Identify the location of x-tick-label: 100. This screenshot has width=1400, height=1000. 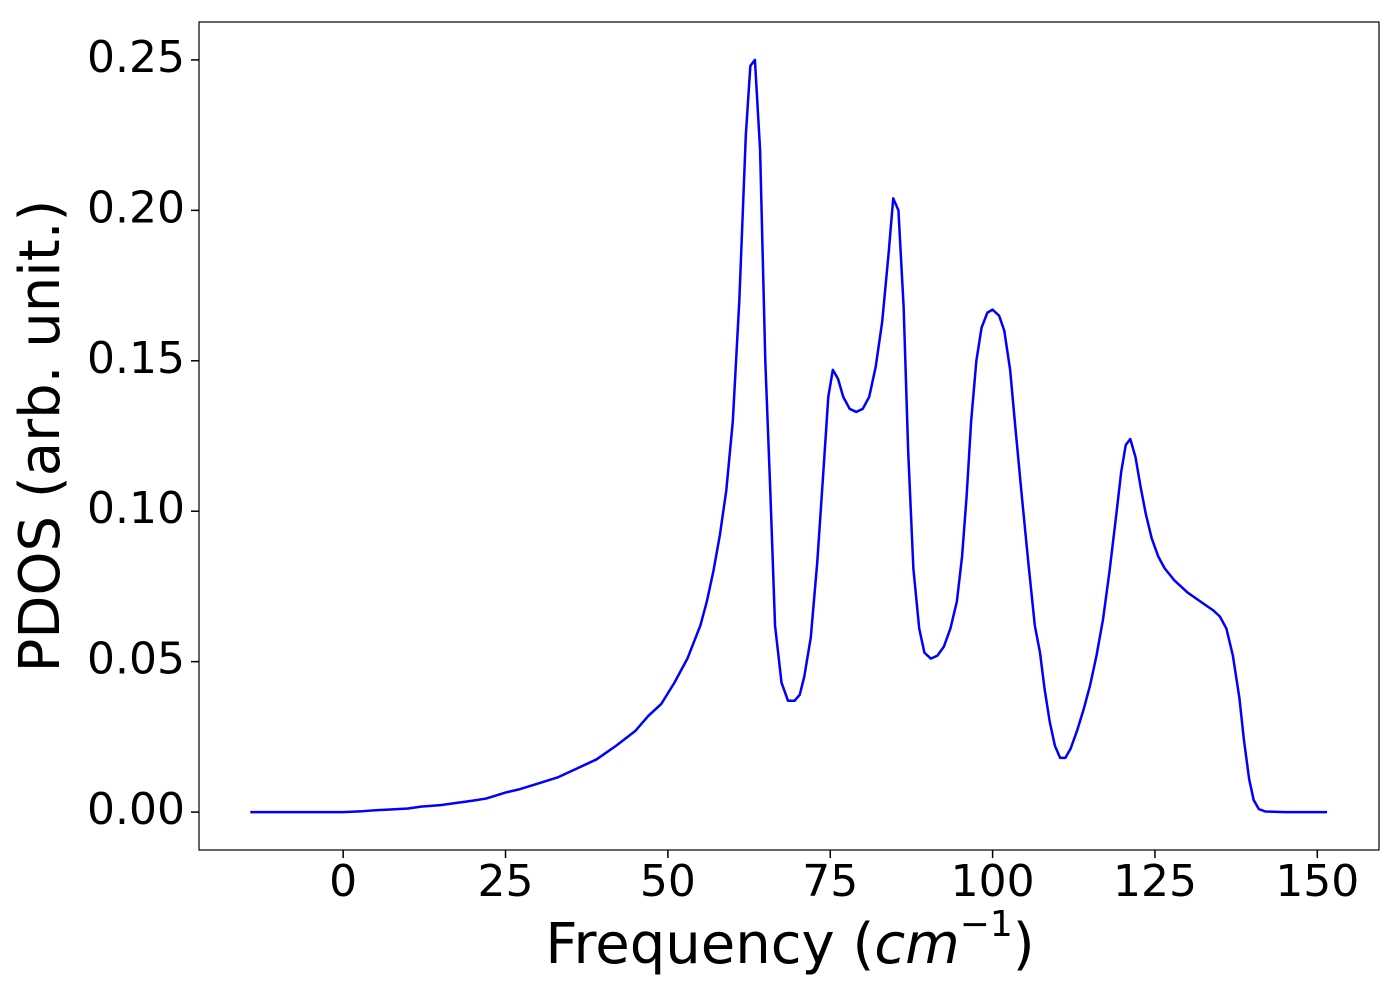
(993, 881).